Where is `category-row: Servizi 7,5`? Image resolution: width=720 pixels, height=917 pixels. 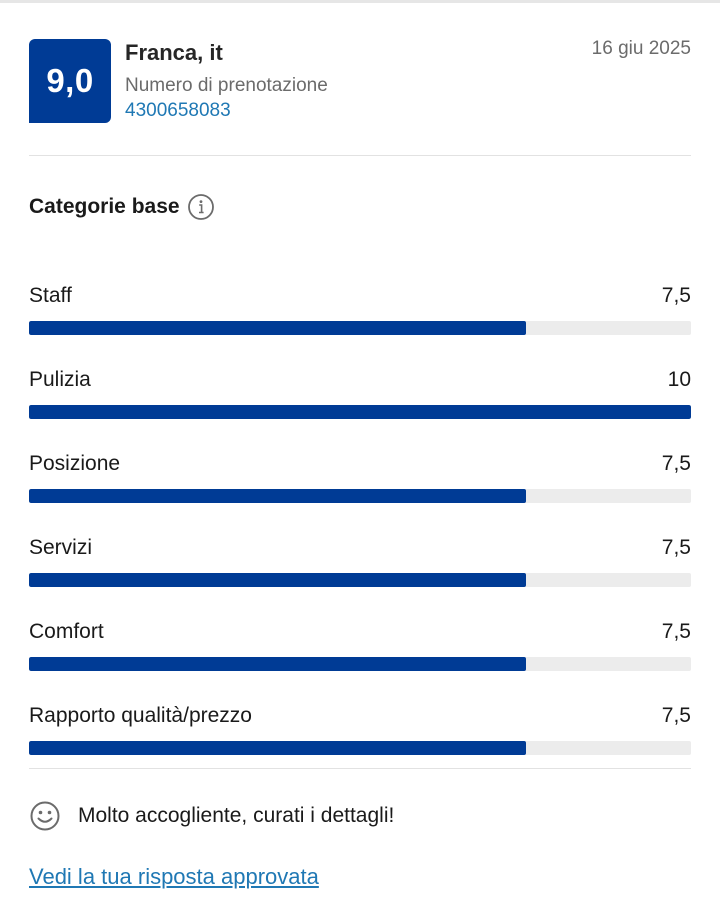
category-row: Servizi 7,5 is located at coordinates (360, 578).